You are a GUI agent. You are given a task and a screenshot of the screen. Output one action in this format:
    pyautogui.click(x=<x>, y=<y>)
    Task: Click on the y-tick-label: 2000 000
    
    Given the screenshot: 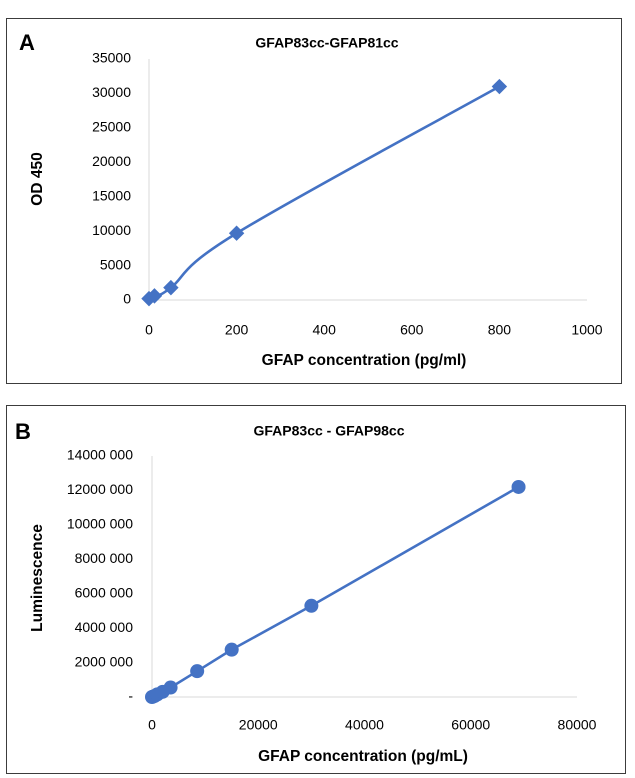 What is the action you would take?
    pyautogui.click(x=104, y=661)
    